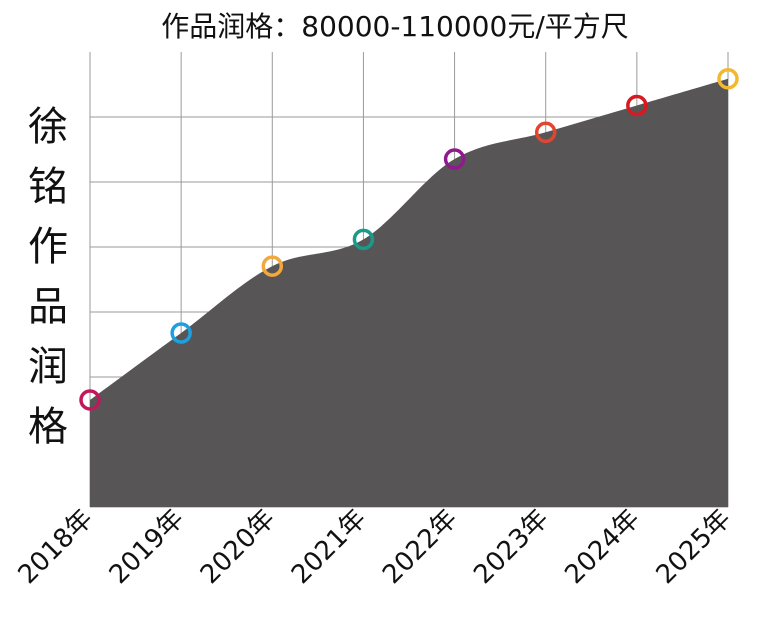 The width and height of the screenshot is (757, 619). I want to click on y-axis-label-char: 品, so click(48, 307).